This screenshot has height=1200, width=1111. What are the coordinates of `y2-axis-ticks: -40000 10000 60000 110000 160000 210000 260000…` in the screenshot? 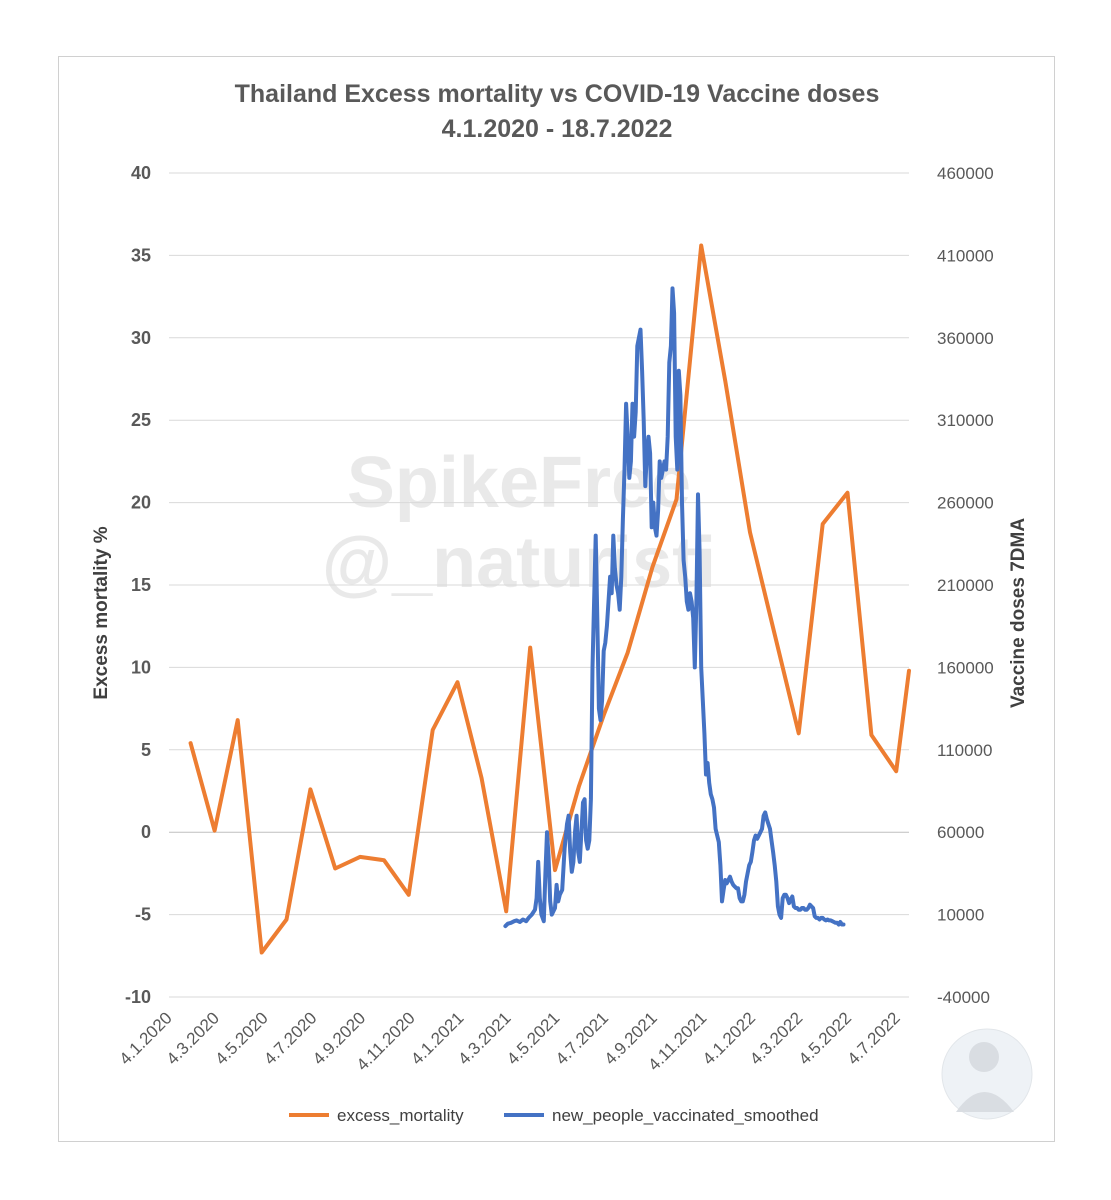 It's located at (965, 585).